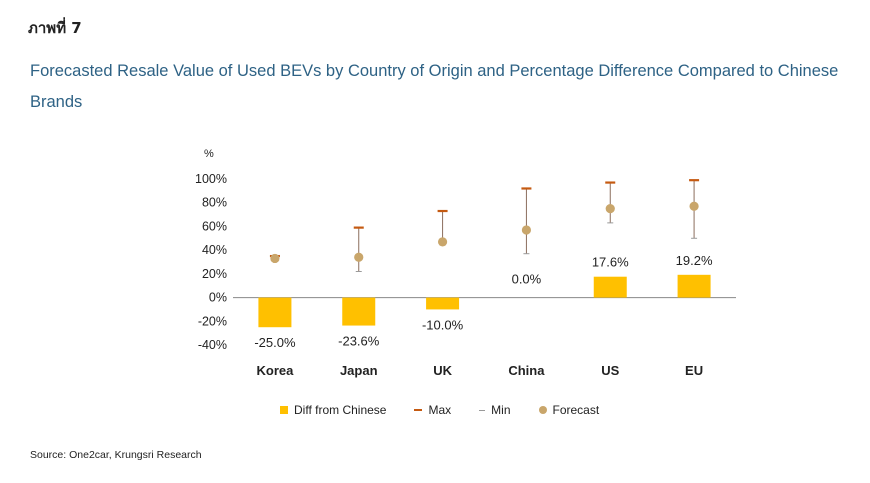  Describe the element at coordinates (275, 312) in the screenshot. I see `bar-korea` at that location.